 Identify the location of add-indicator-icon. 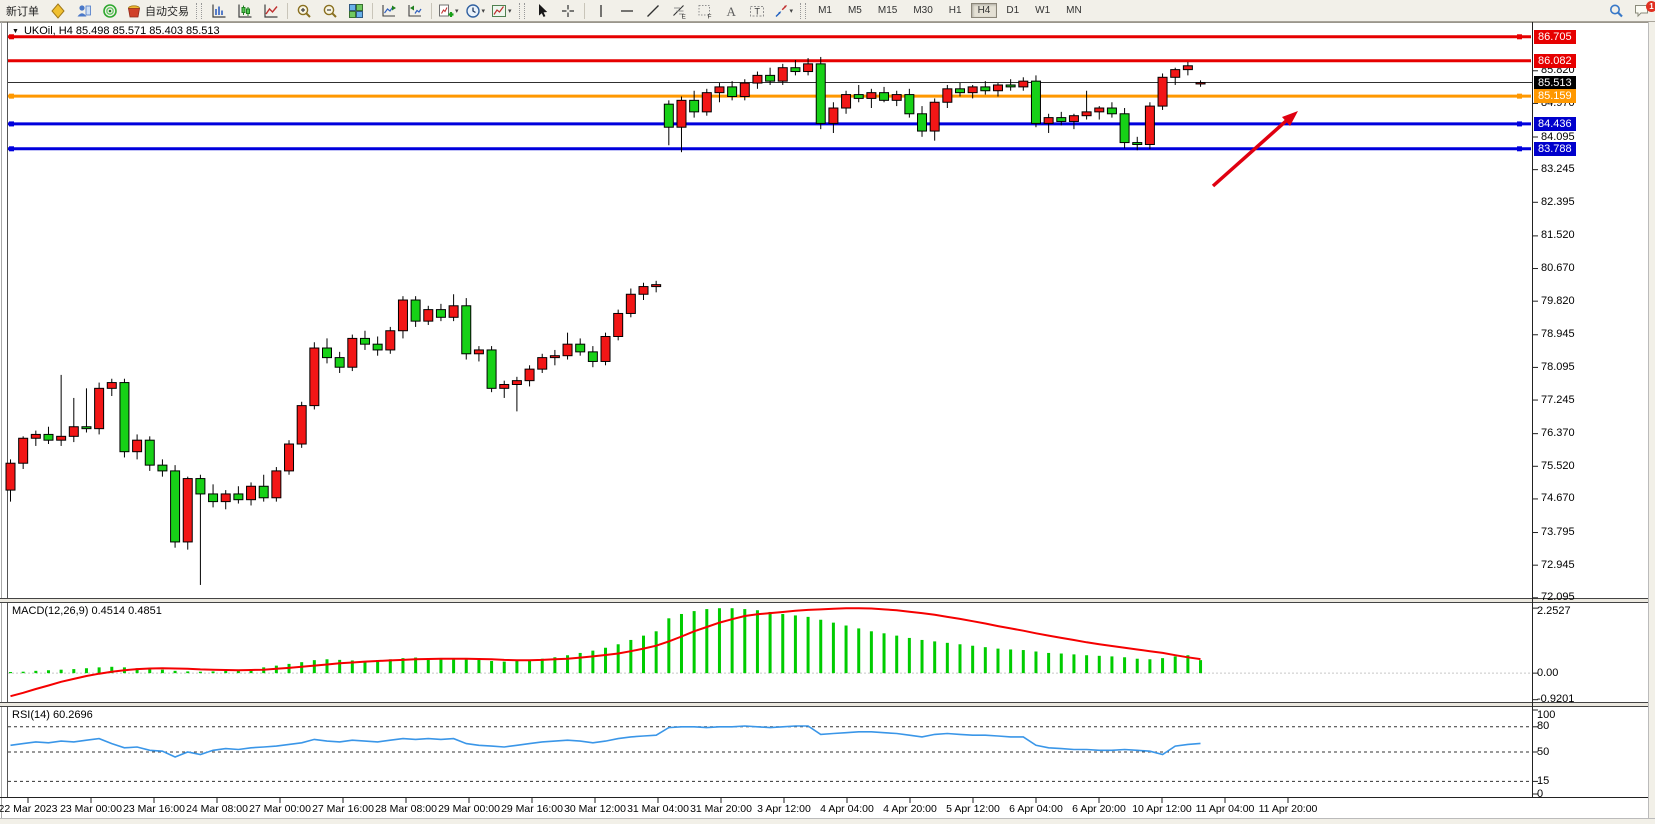
(446, 11).